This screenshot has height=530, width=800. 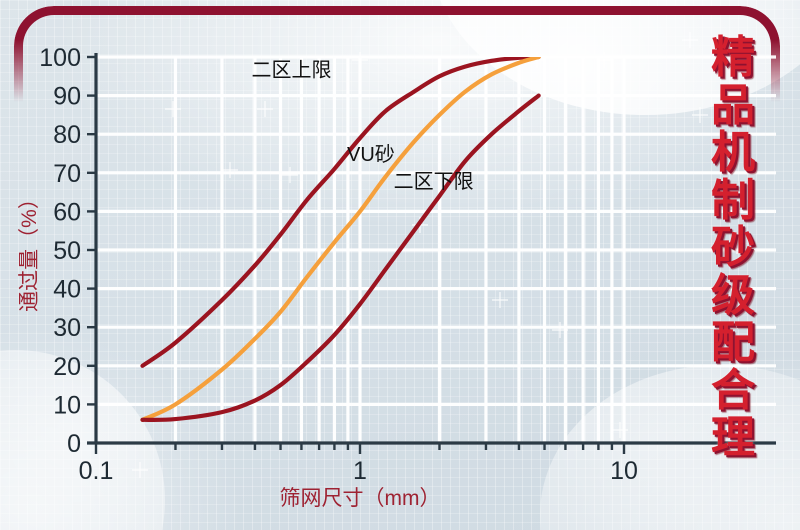 What do you see at coordinates (291, 69) in the screenshot?
I see `series-label: 二区上限` at bounding box center [291, 69].